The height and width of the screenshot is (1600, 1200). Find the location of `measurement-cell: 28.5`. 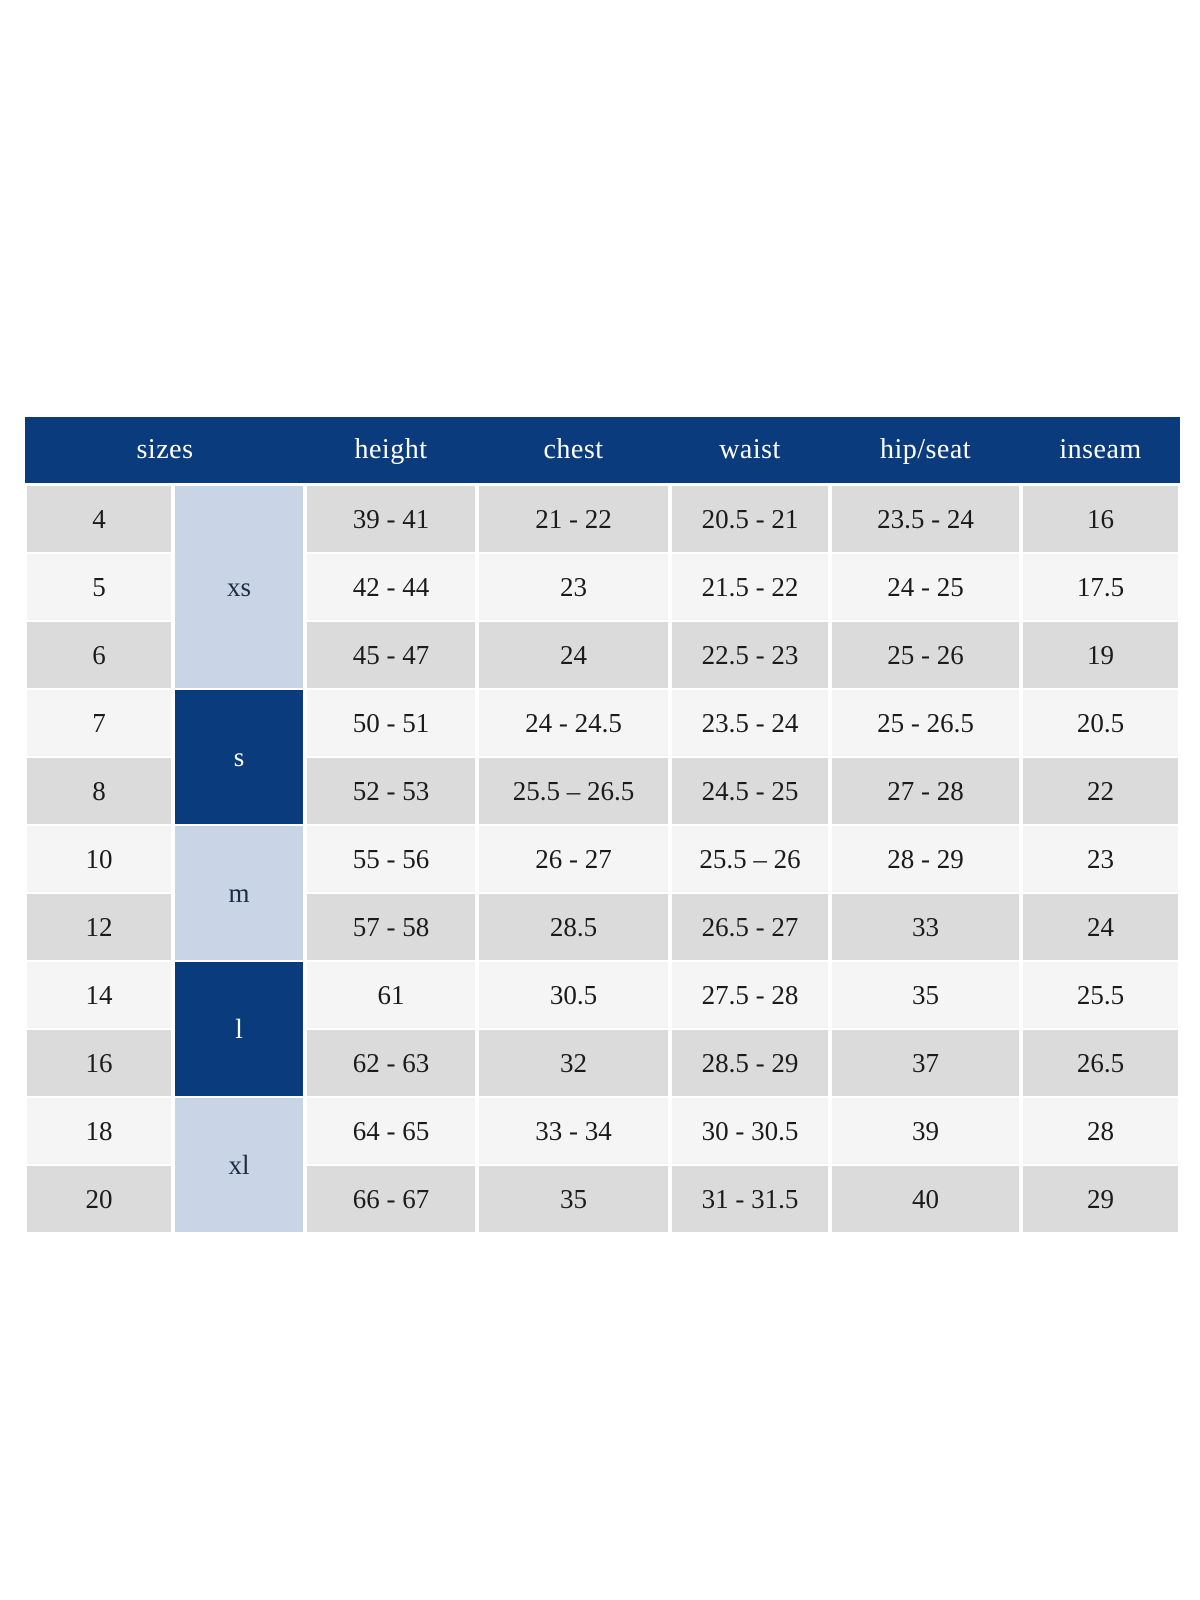

measurement-cell: 28.5 is located at coordinates (573, 927).